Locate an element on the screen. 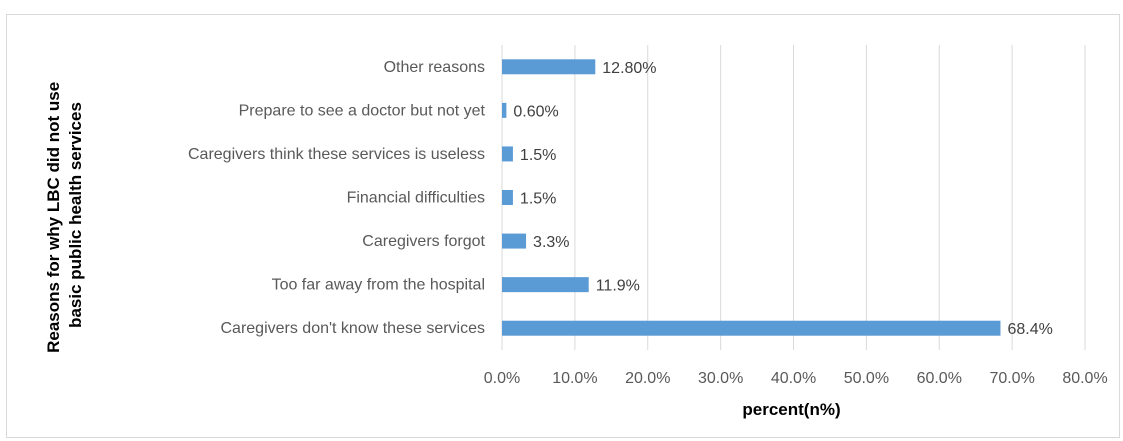  y-axis-title-line-1: Reasons for why LBC did not use is located at coordinates (53, 217).